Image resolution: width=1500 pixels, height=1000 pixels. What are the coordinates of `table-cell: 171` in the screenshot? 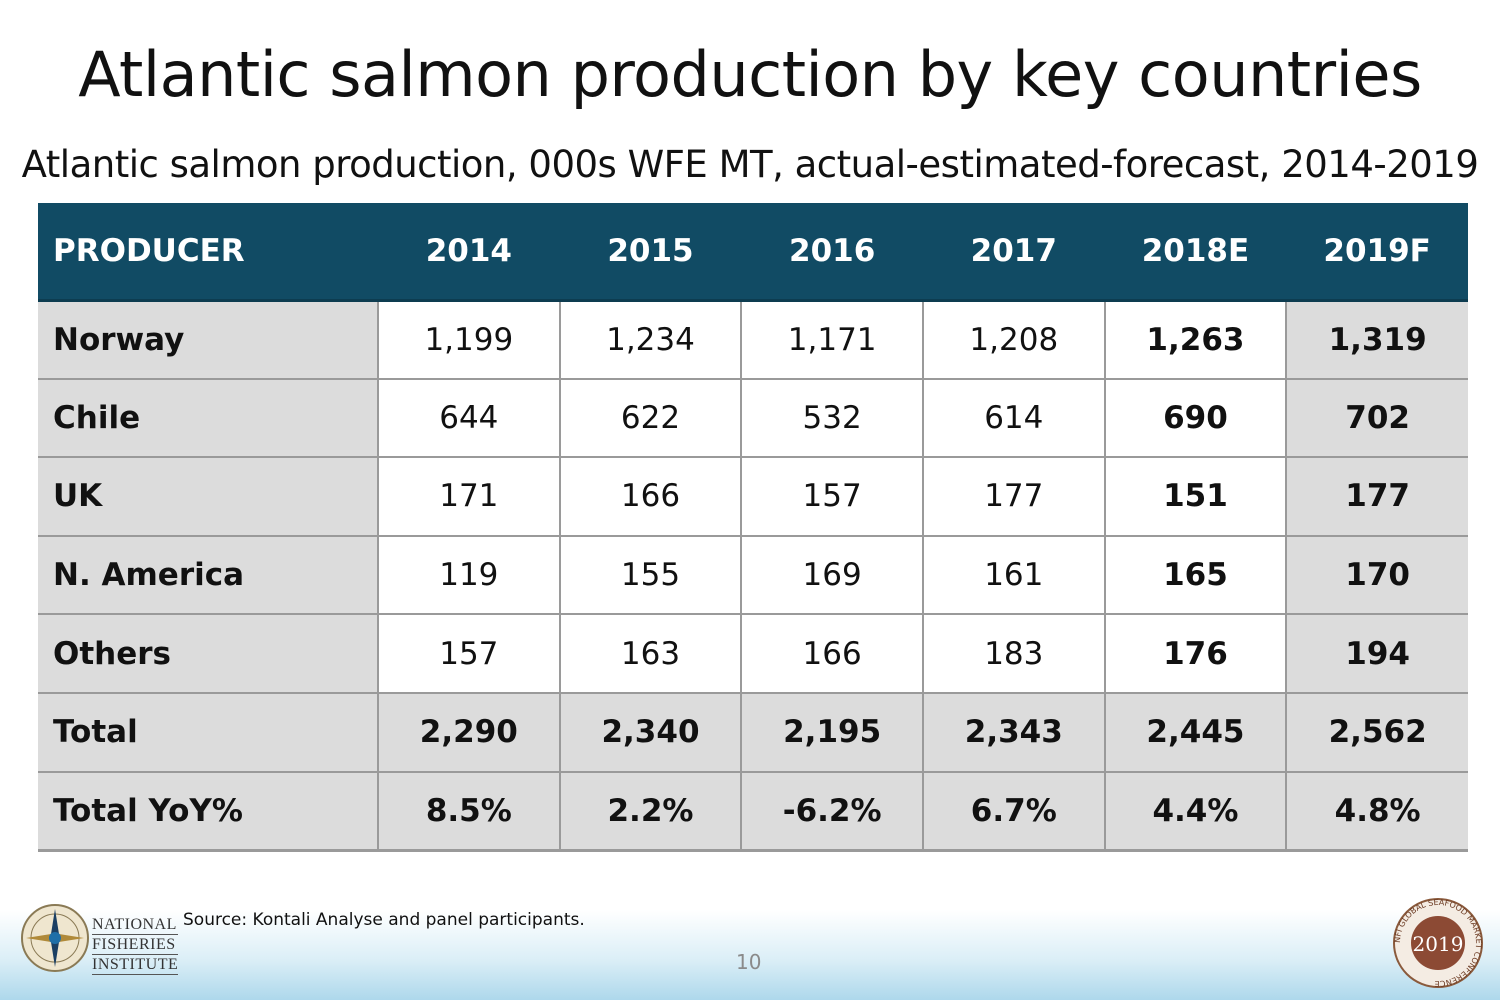 It's located at (469, 496).